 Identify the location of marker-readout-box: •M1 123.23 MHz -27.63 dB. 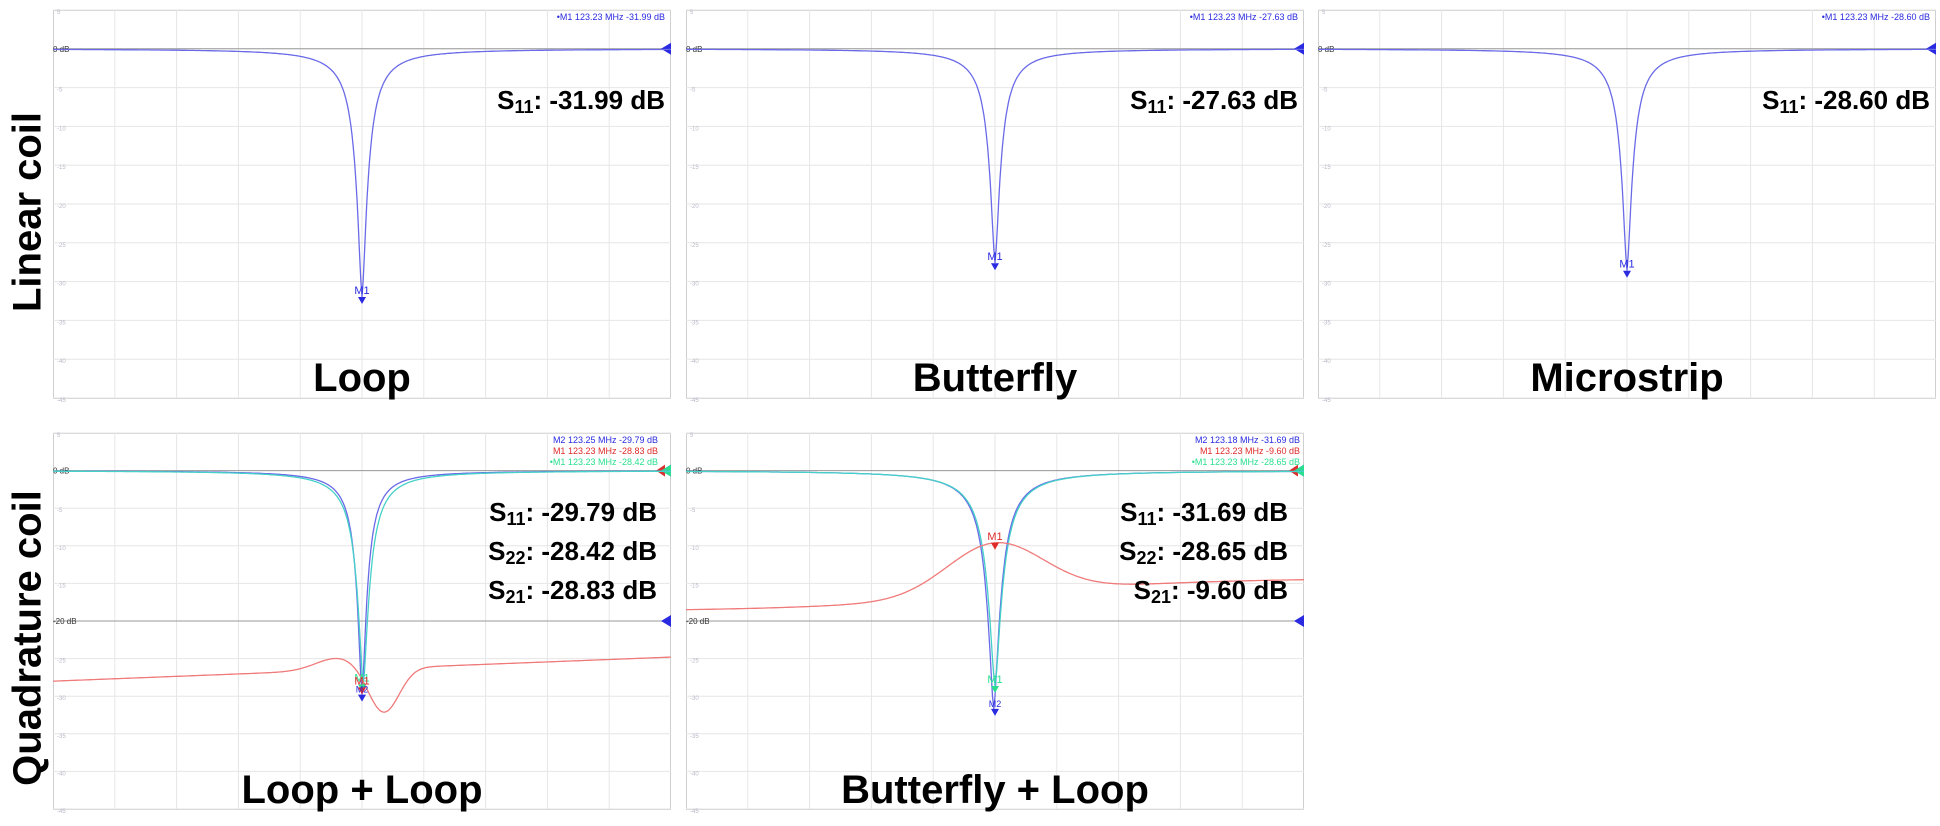
(1244, 17).